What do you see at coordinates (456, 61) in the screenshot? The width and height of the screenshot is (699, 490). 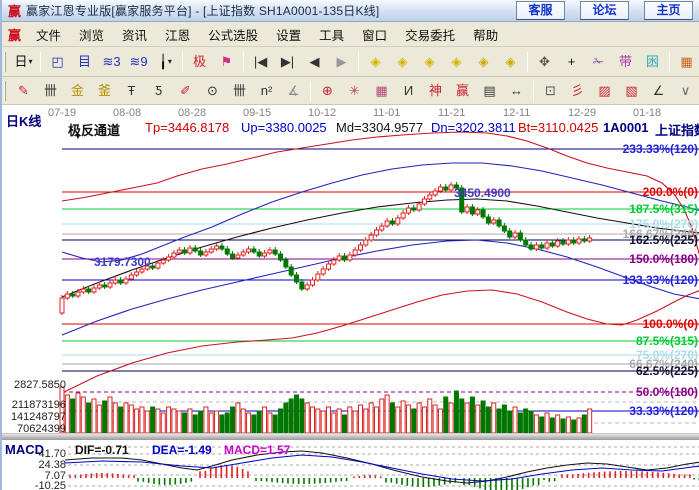 I see `diamond-tool-4-icon: ◈` at bounding box center [456, 61].